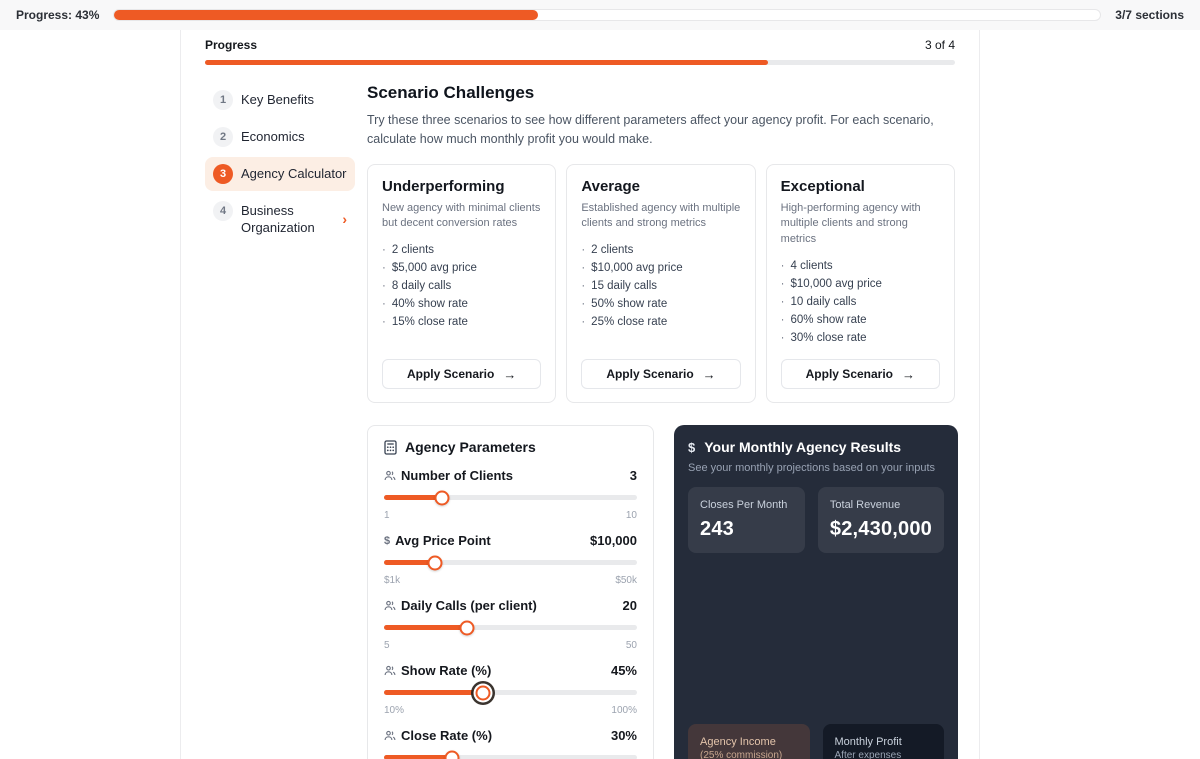 This screenshot has width=1200, height=759. I want to click on stat-item: 10 daily calls, so click(860, 303).